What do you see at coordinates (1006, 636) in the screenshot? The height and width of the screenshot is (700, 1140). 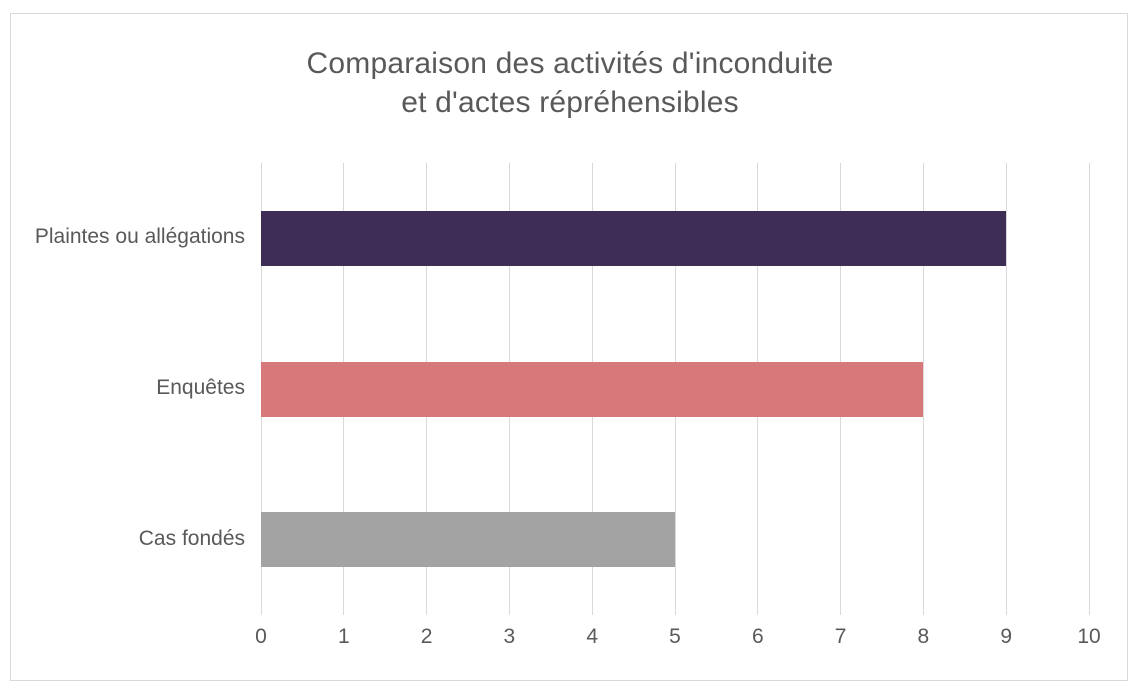 I see `x-axis-tick-label: 9` at bounding box center [1006, 636].